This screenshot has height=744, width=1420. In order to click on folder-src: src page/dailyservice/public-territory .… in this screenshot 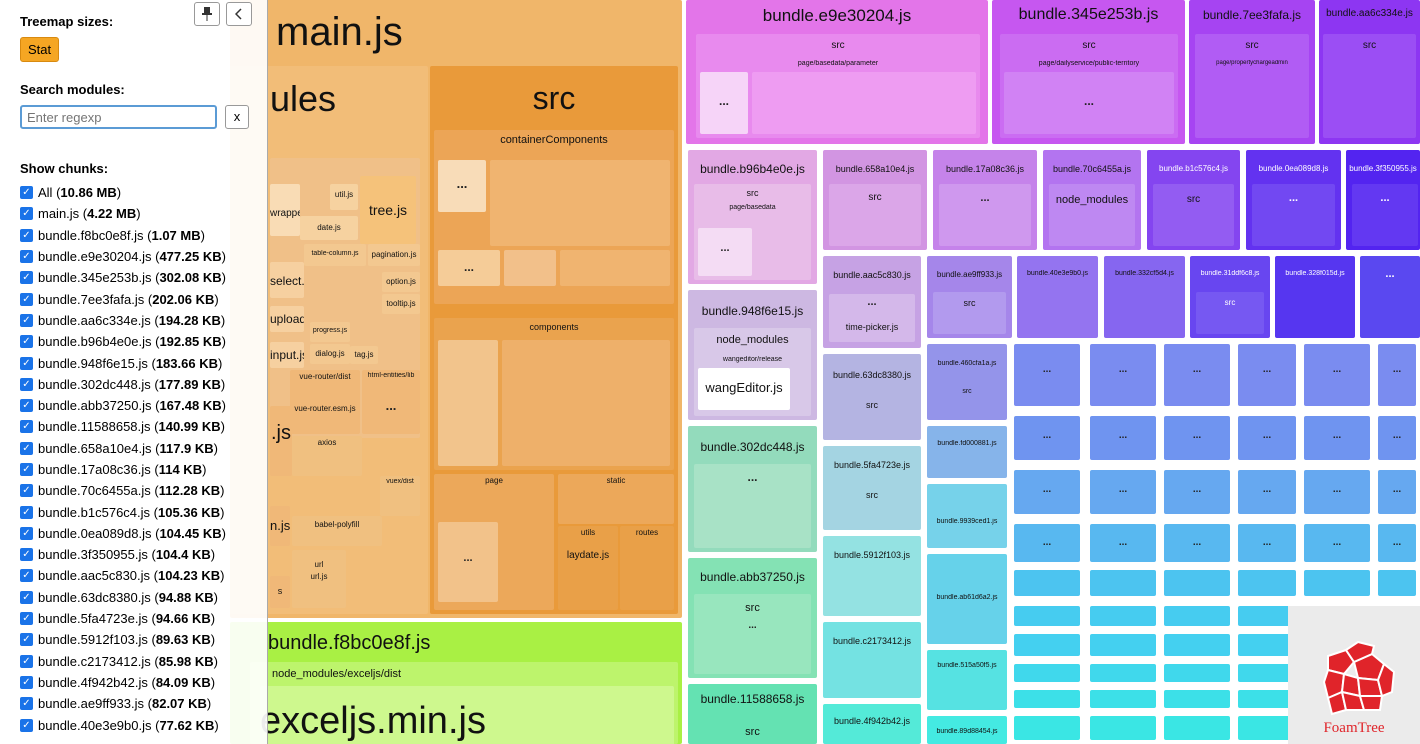, I will do `click(1089, 86)`.